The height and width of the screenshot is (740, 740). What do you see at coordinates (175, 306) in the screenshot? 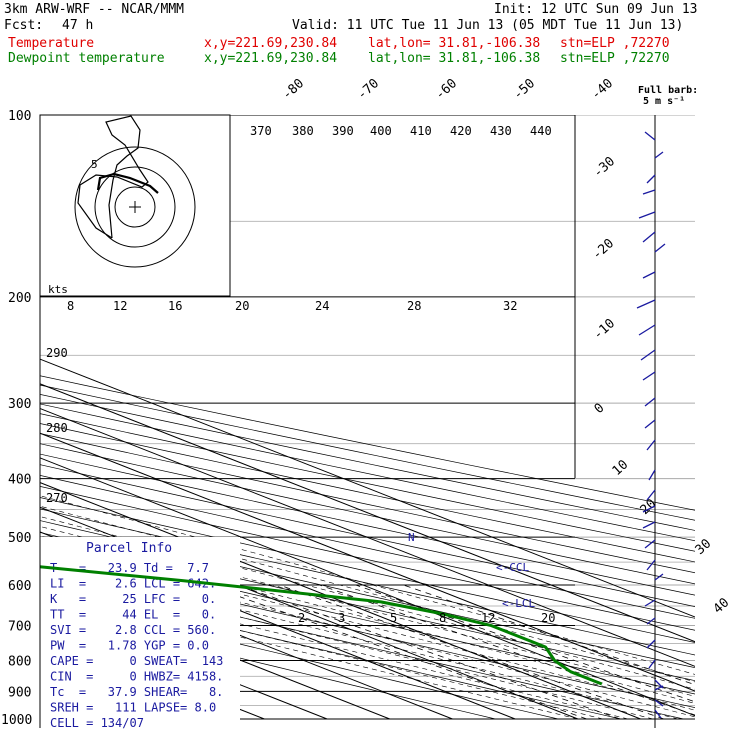
I see `wind-scale-label: 16` at bounding box center [175, 306].